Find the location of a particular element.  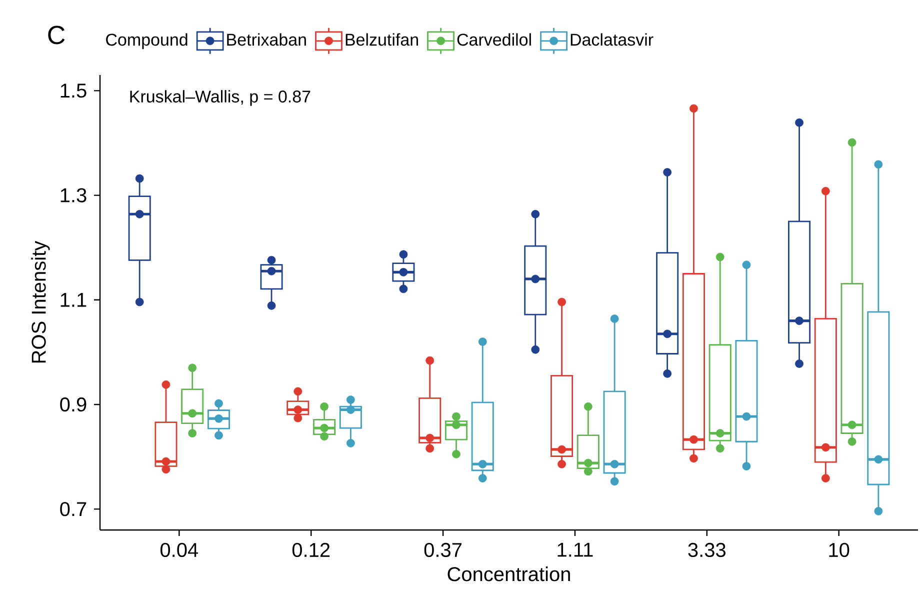

legend-label: Carvedilol is located at coordinates (494, 39).